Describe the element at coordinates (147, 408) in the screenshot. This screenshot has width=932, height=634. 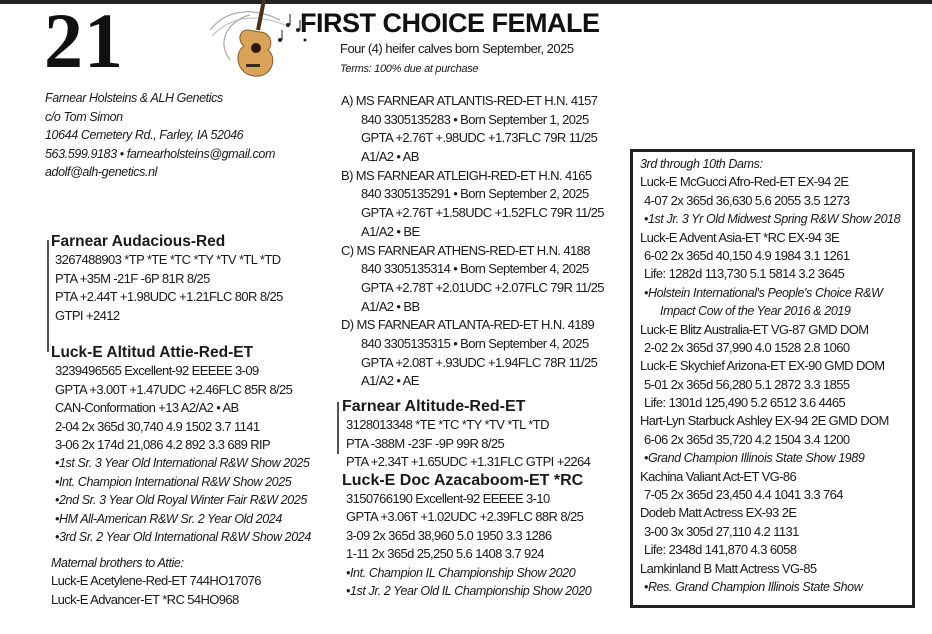
I see `record-line: CAN-Conformation +13 A2/A2 • AB` at that location.